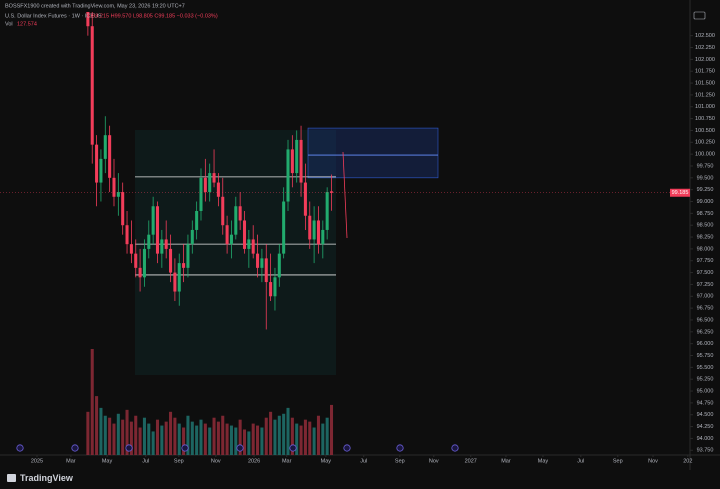 Image resolution: width=720 pixels, height=489 pixels. What do you see at coordinates (680, 193) in the screenshot?
I see `last-price-label: 99.185` at bounding box center [680, 193].